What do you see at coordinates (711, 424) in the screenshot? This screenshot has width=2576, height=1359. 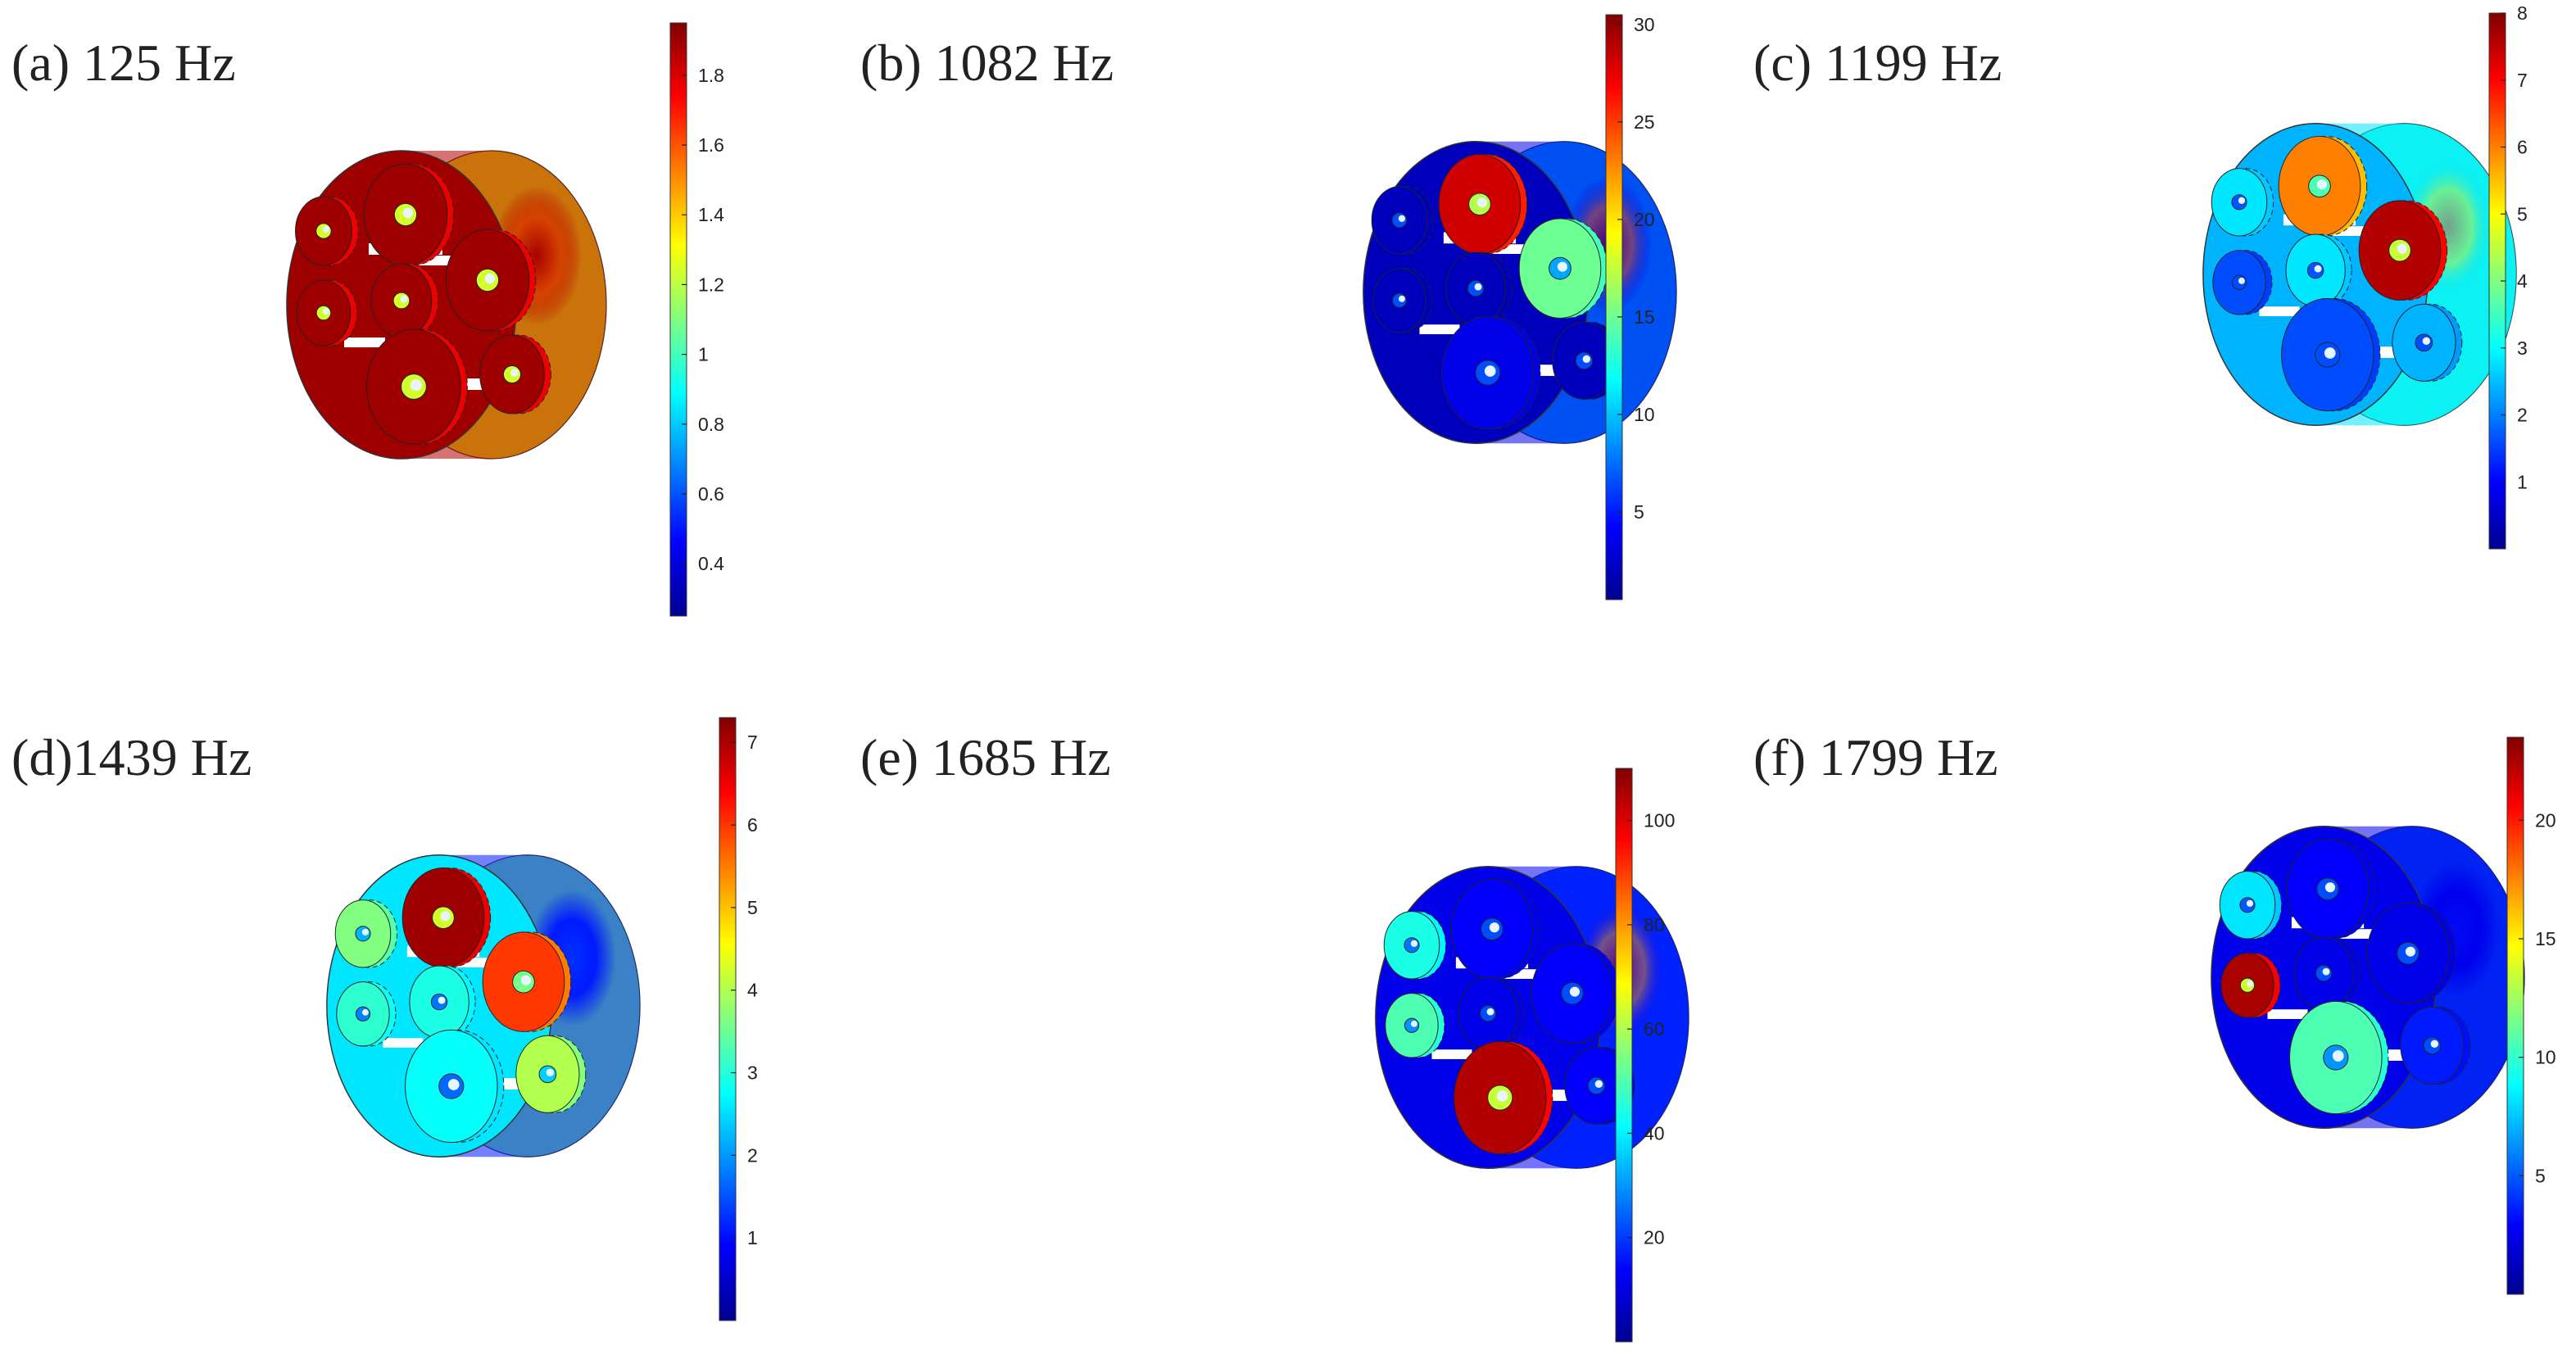 I see `colorbar-tick-label: 0.8` at bounding box center [711, 424].